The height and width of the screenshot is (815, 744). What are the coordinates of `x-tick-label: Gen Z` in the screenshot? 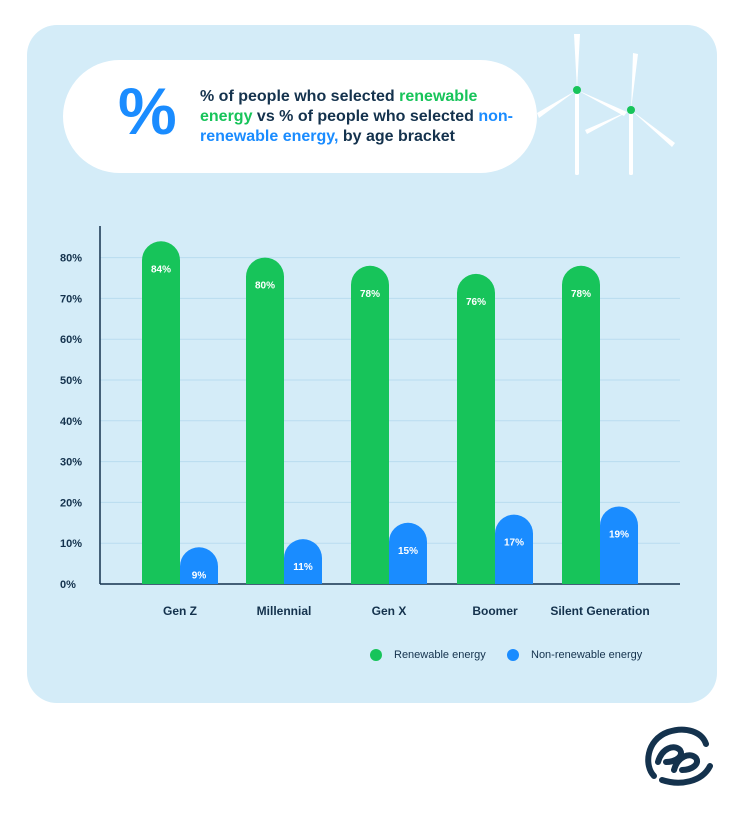 It's located at (180, 611).